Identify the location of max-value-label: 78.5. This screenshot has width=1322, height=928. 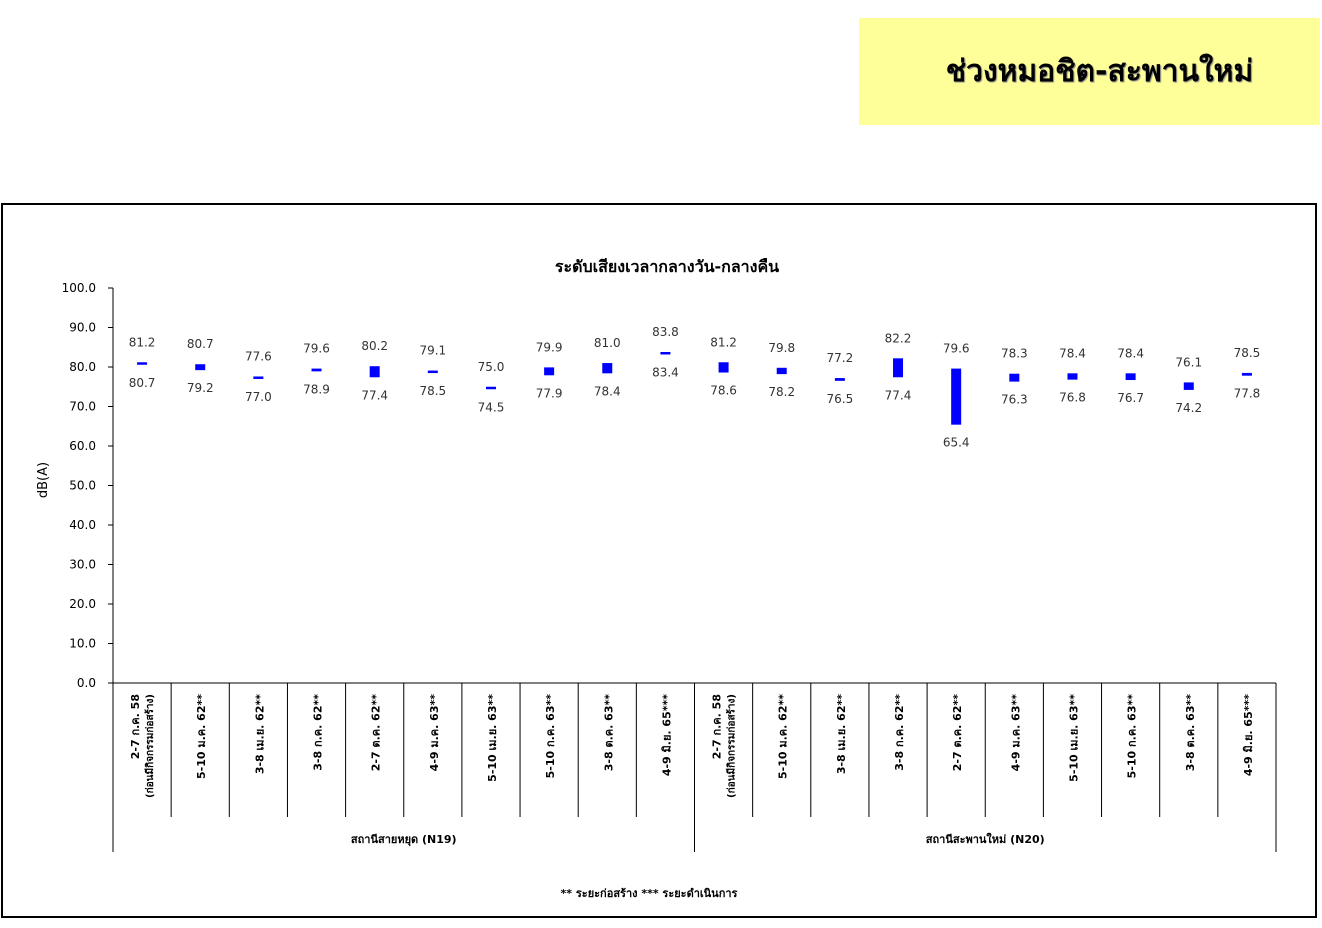
(1247, 353).